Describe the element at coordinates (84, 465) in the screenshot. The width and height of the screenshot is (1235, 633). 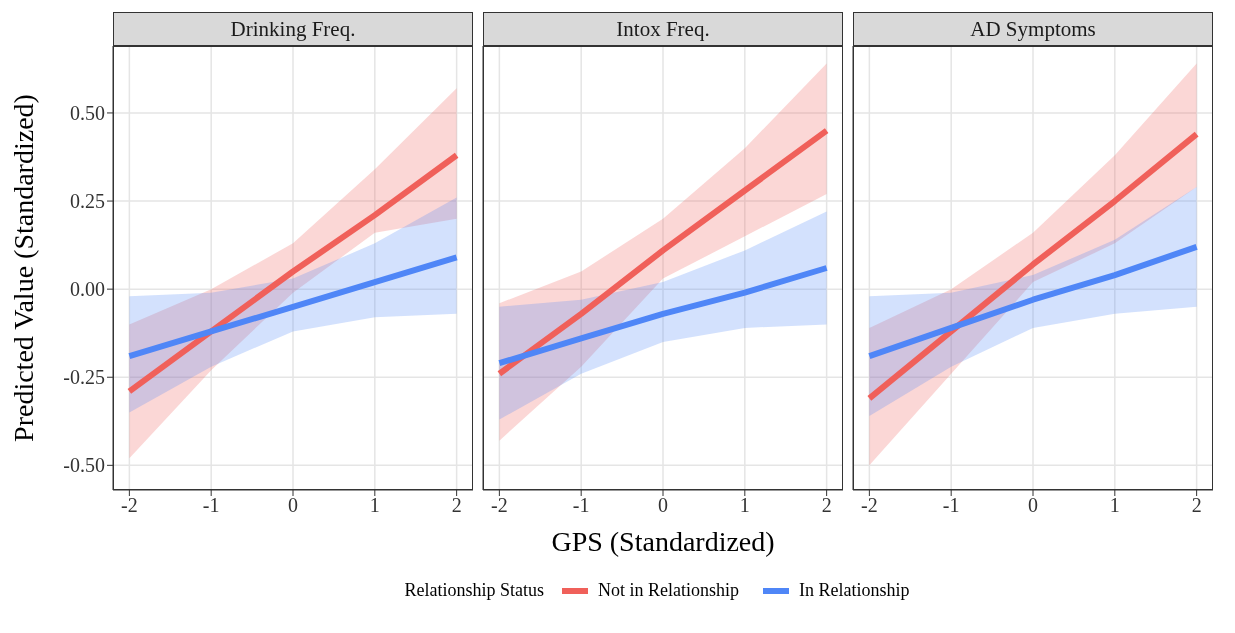
I see `y-tick-label: -0.50` at that location.